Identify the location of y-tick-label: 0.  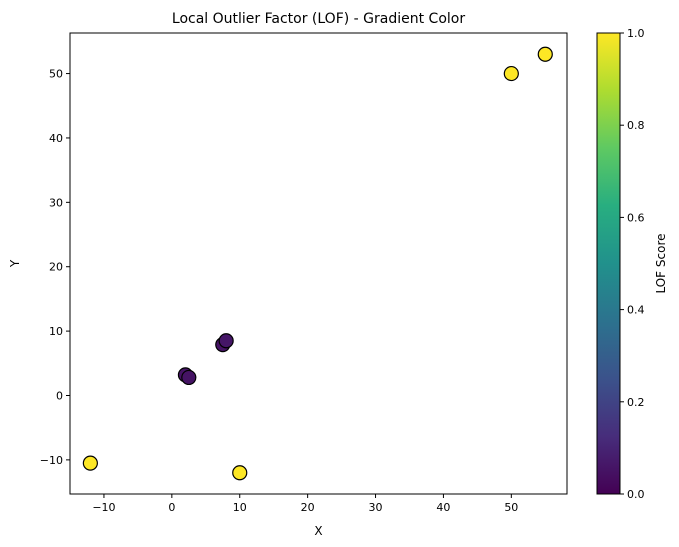
(59, 395).